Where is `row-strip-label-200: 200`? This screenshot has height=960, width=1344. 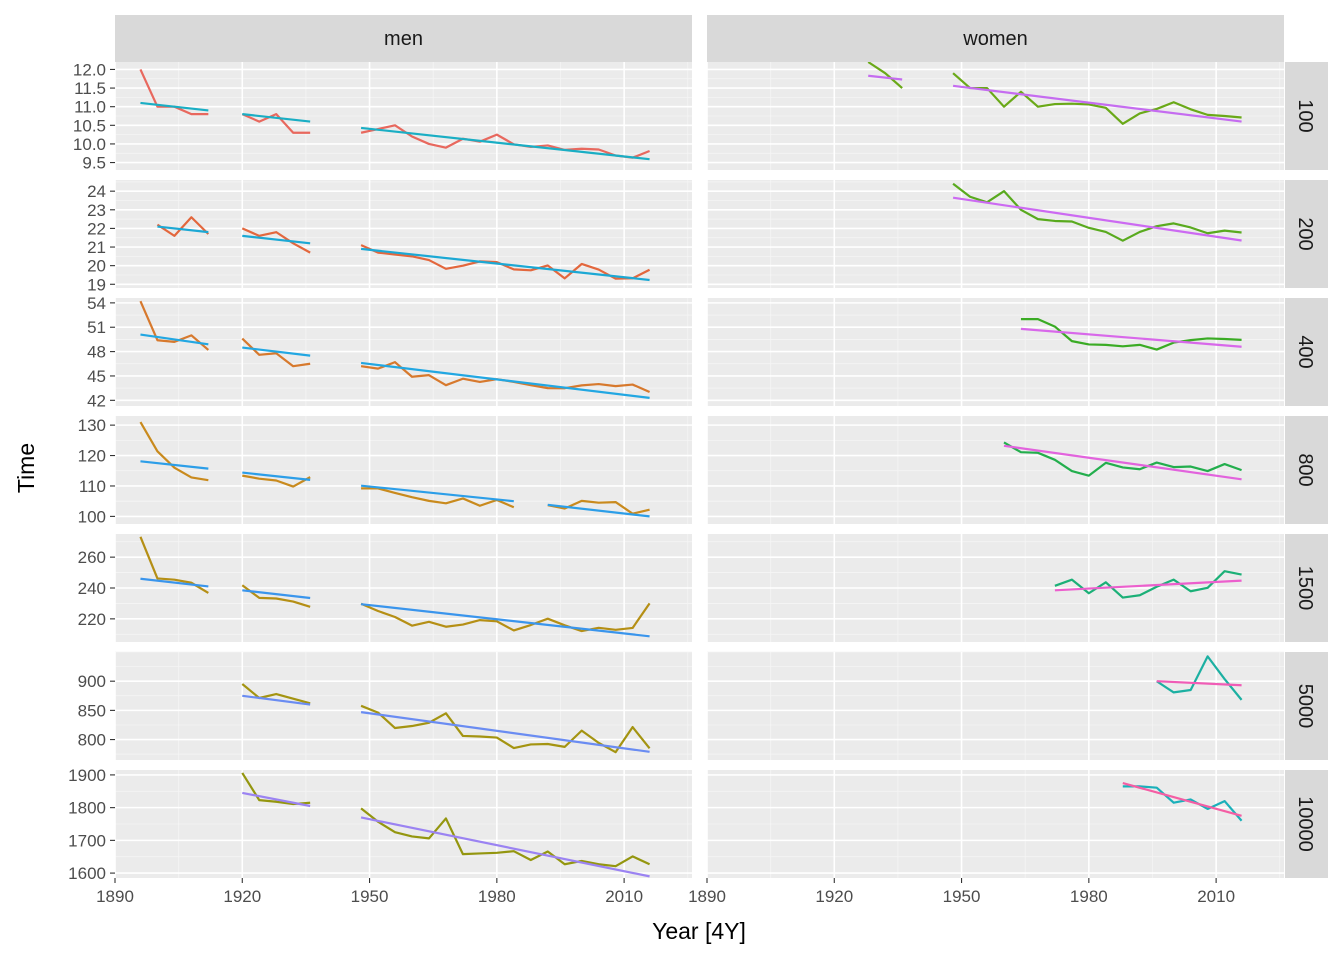 row-strip-label-200: 200 is located at coordinates (1305, 233).